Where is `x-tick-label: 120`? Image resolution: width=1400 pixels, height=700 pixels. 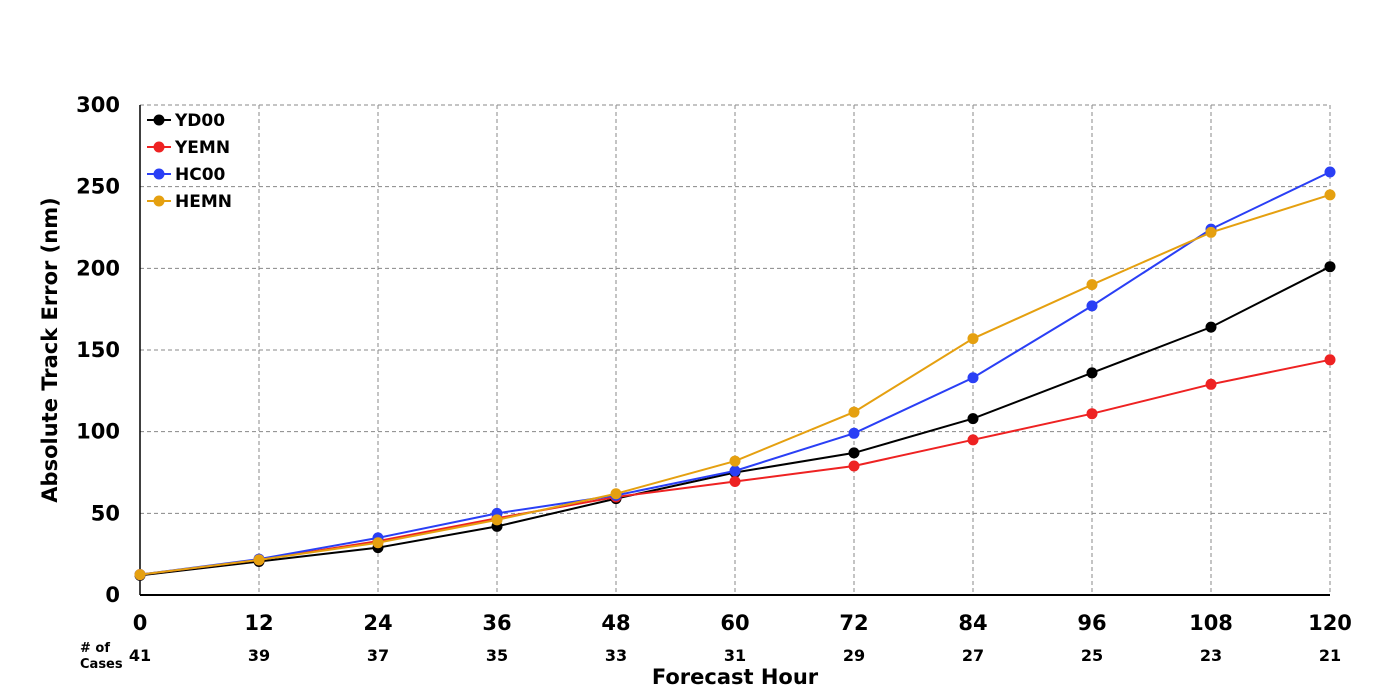 x-tick-label: 120 is located at coordinates (1330, 623).